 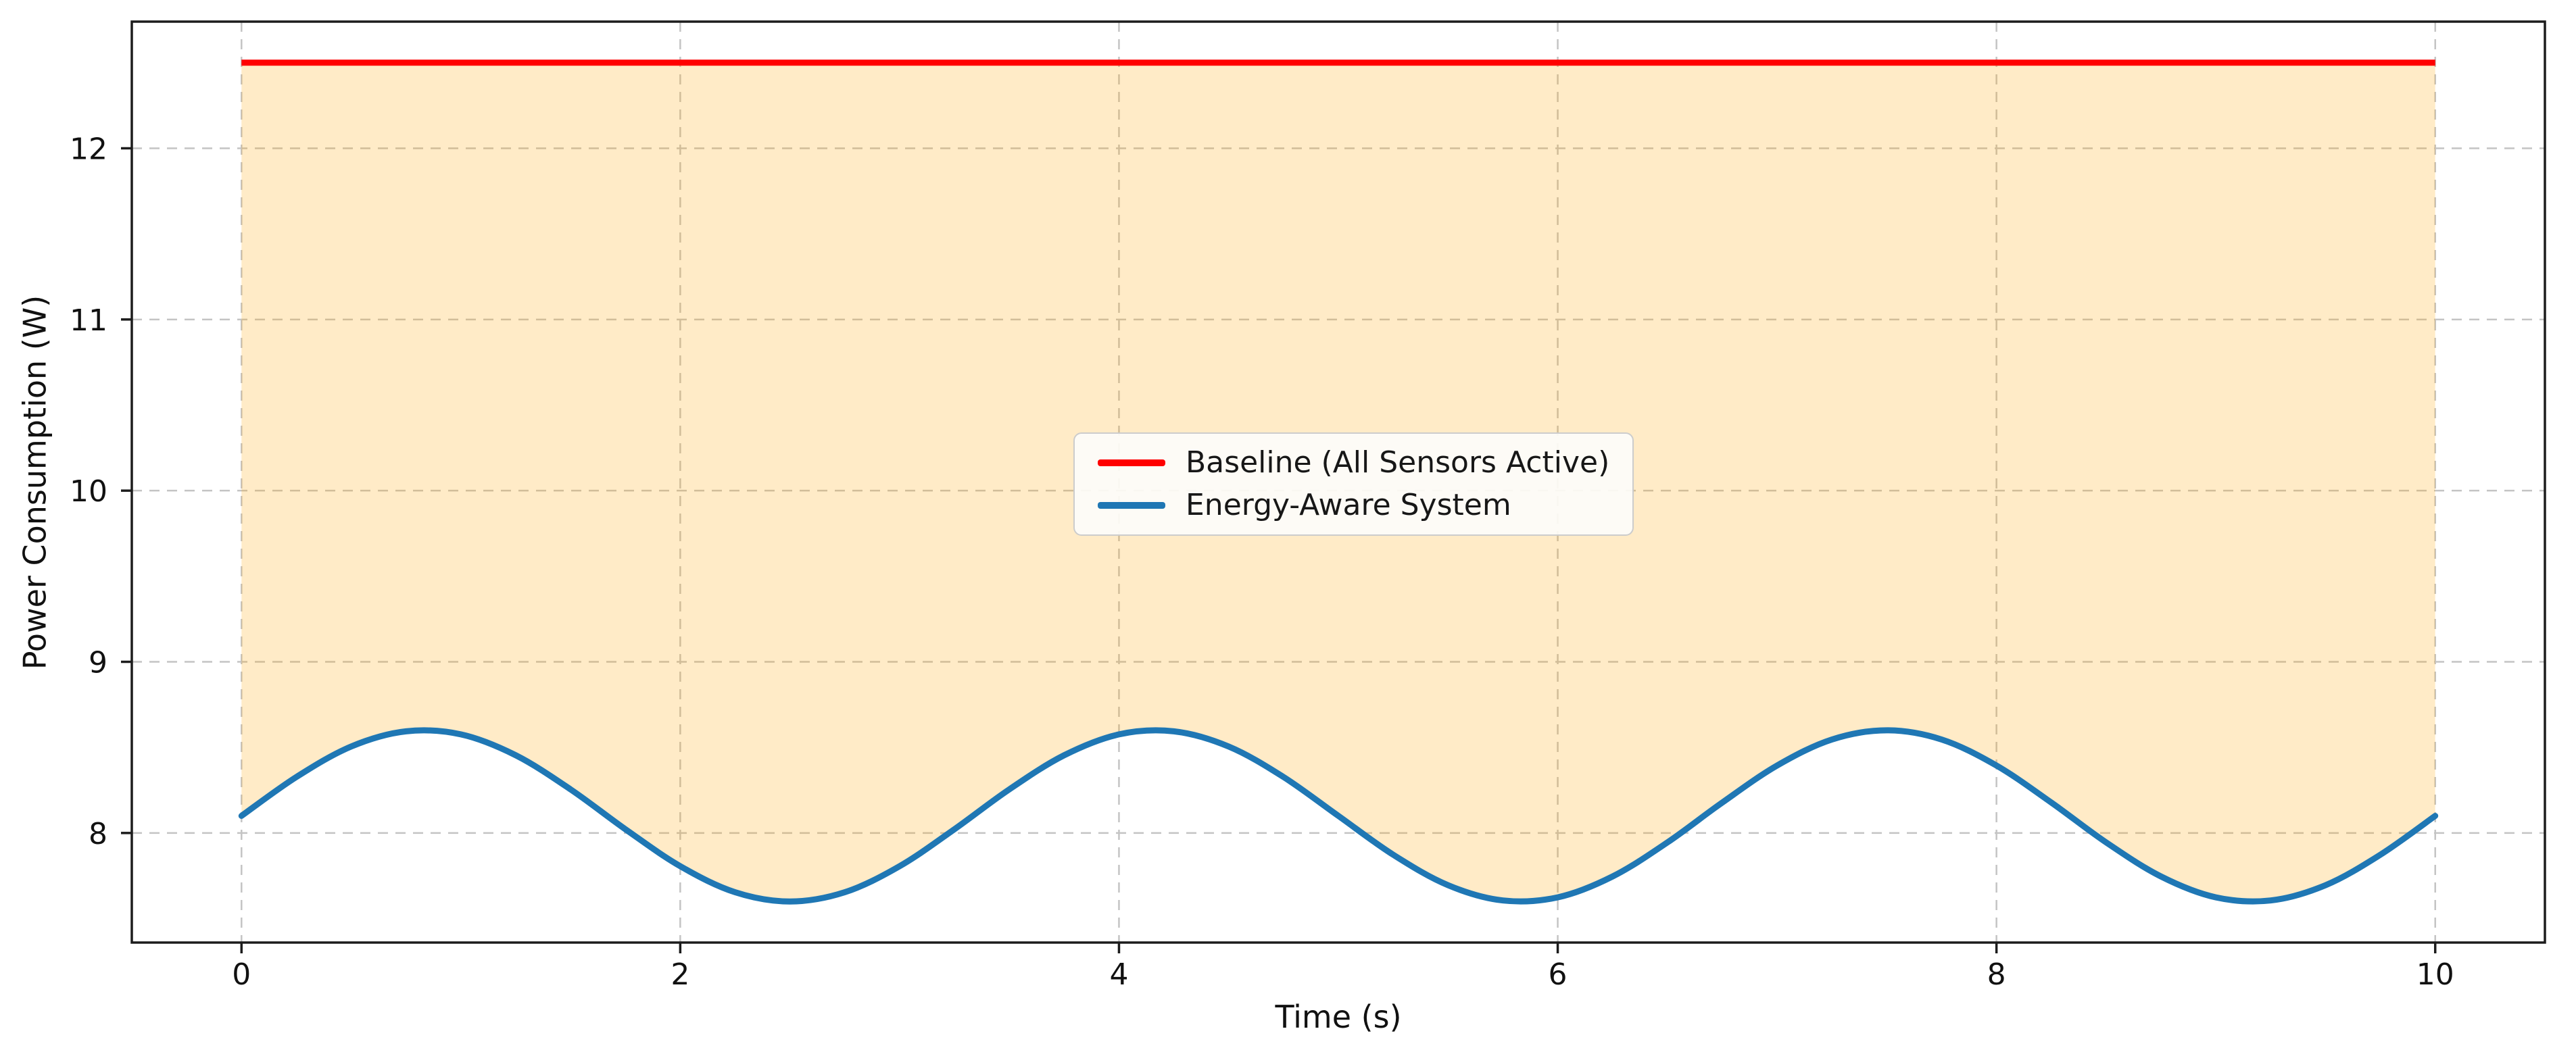 I want to click on legend-label-baseline: Baseline (All Sensors Active), so click(x=1398, y=462).